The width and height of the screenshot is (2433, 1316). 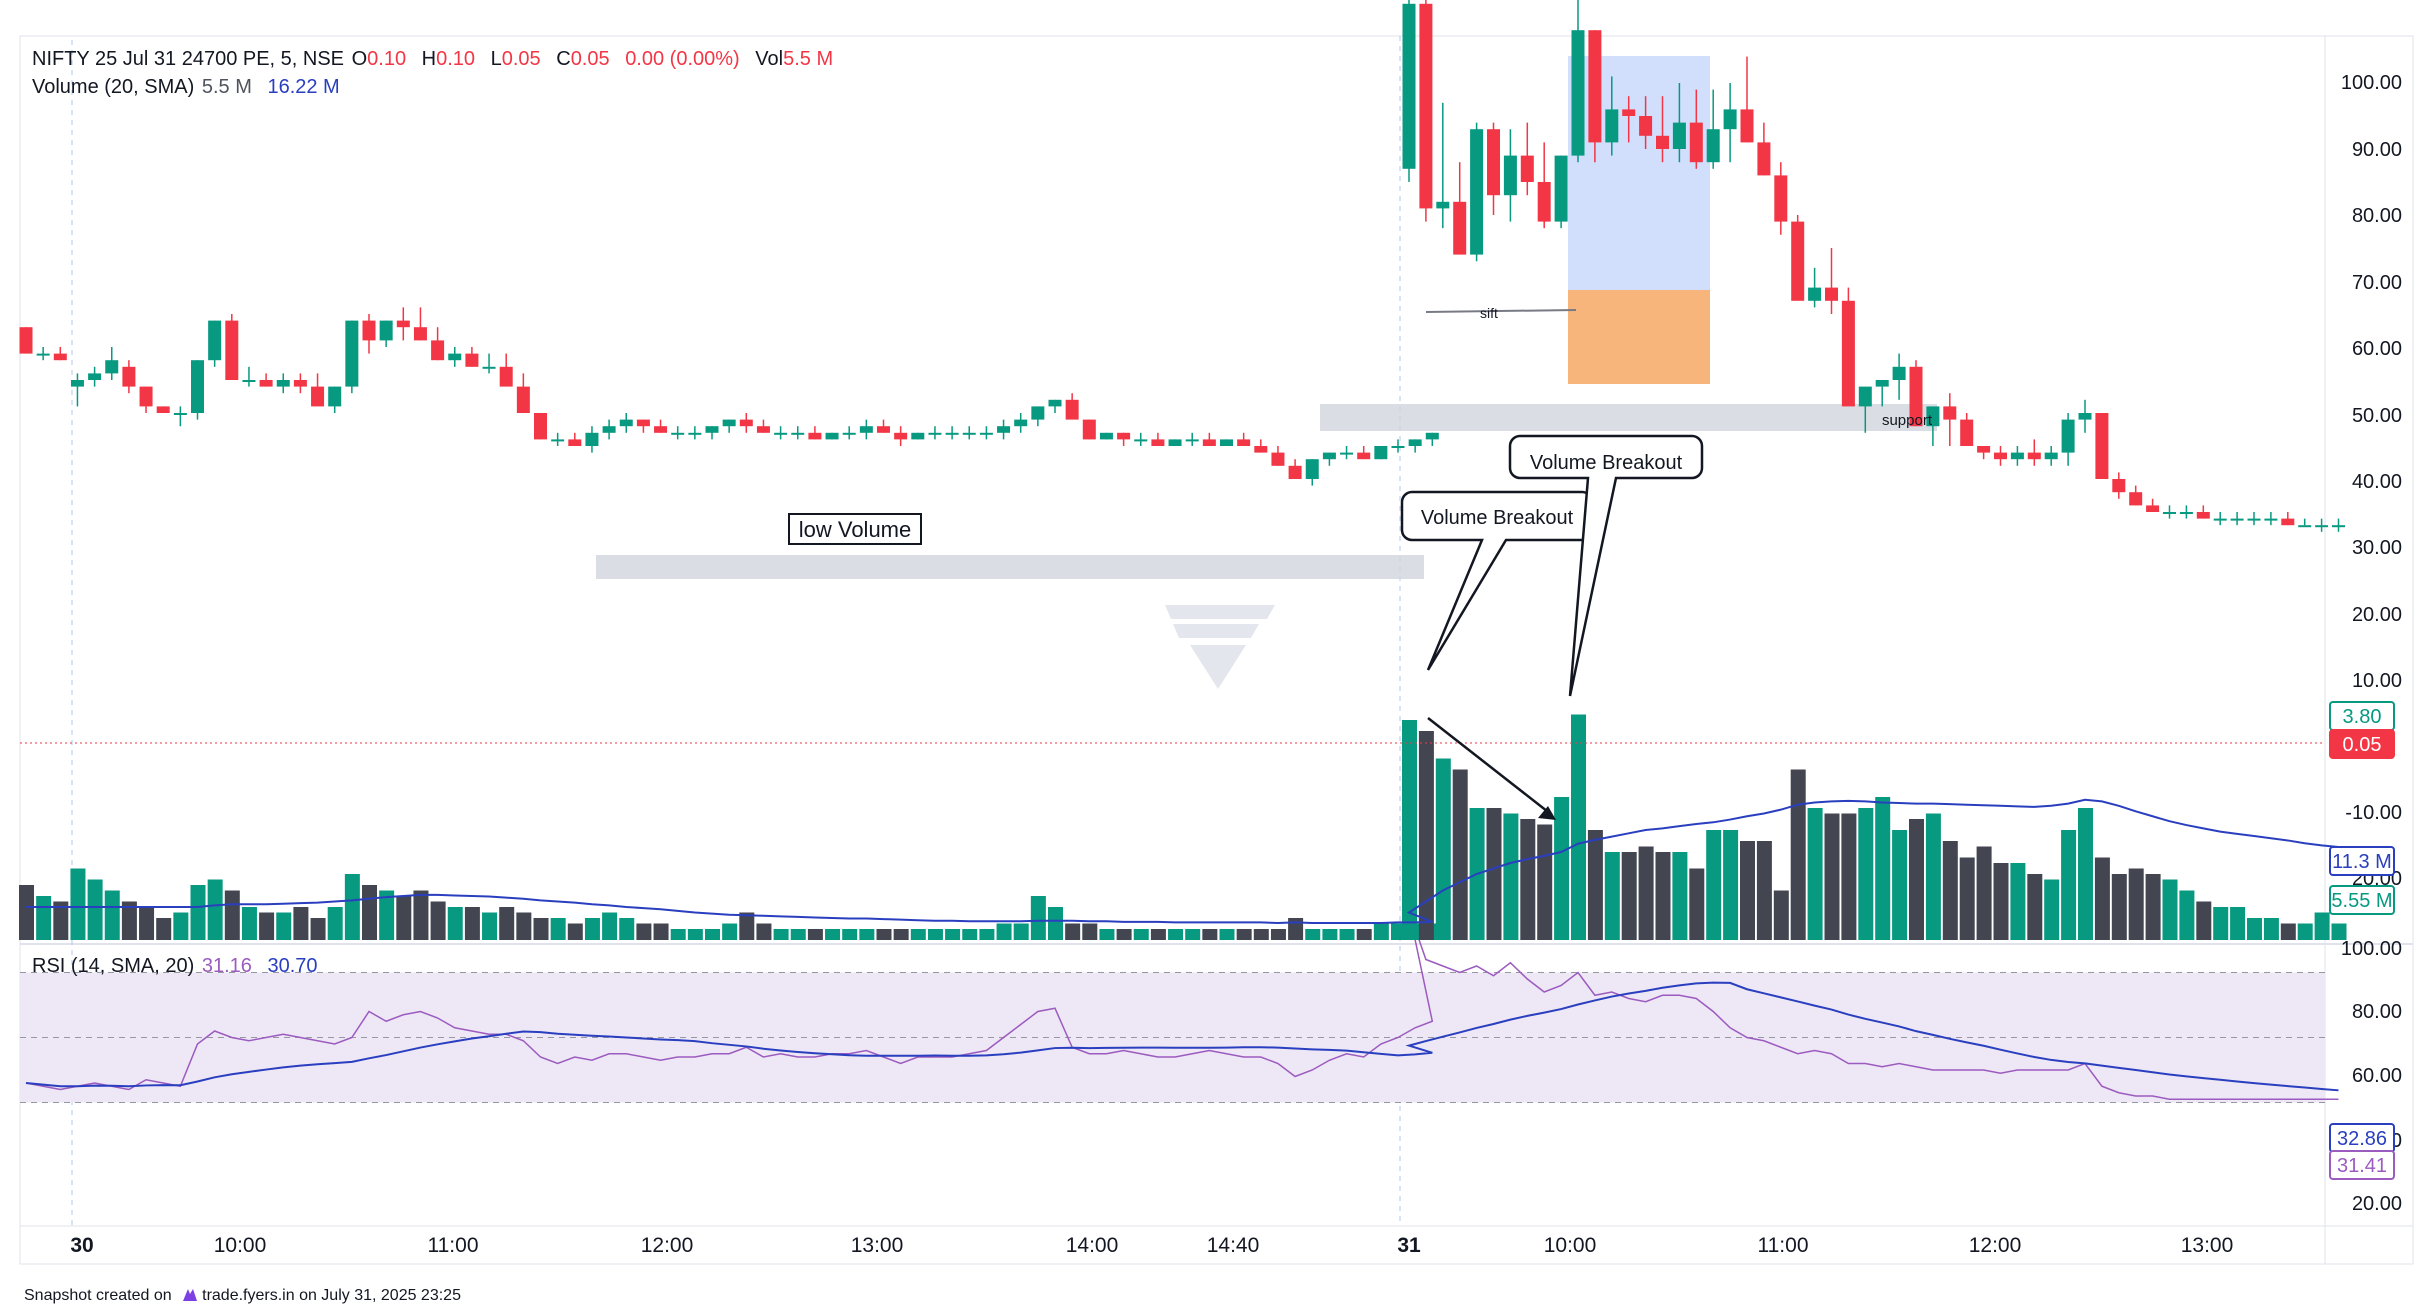 I want to click on rsi-indicator-value: 31.16, so click(x=226, y=966).